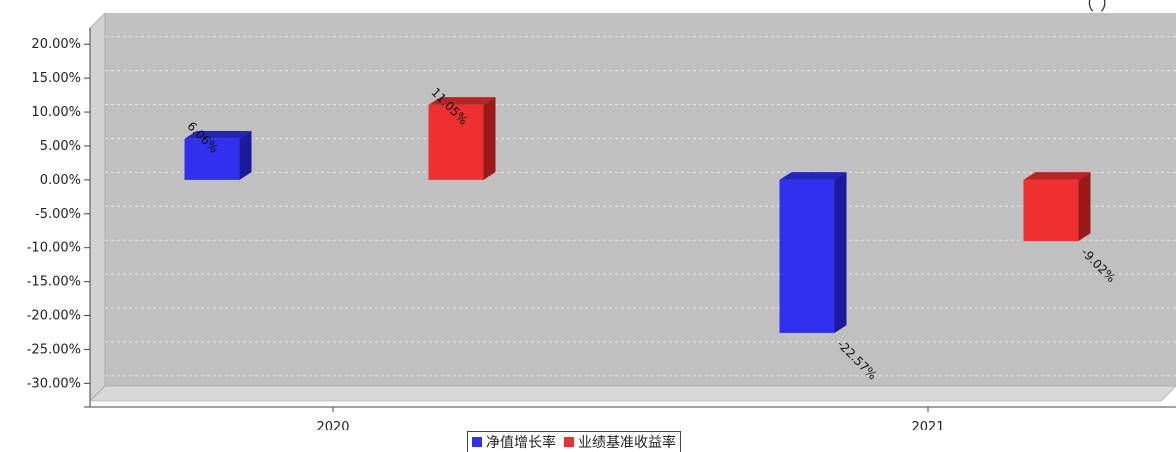 The height and width of the screenshot is (452, 1176). What do you see at coordinates (54, 282) in the screenshot?
I see `y-tick-label: -15.00%` at bounding box center [54, 282].